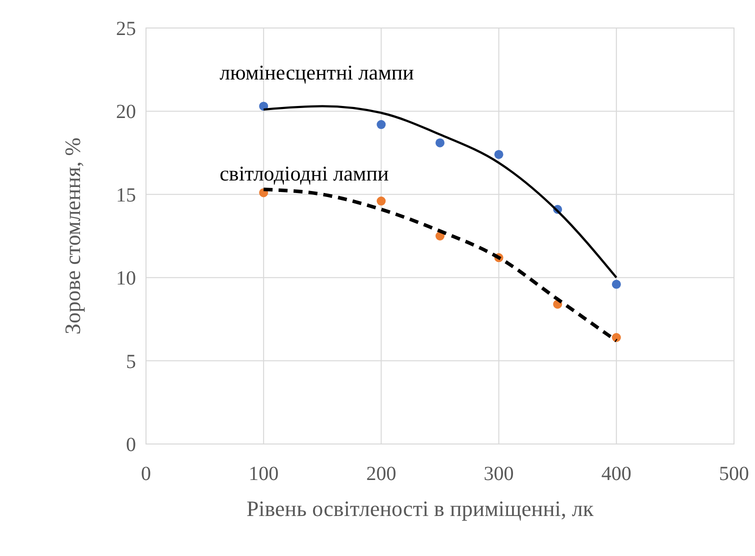 This screenshot has width=755, height=556. Describe the element at coordinates (131, 445) in the screenshot. I see `y-tick-label: 0` at that location.